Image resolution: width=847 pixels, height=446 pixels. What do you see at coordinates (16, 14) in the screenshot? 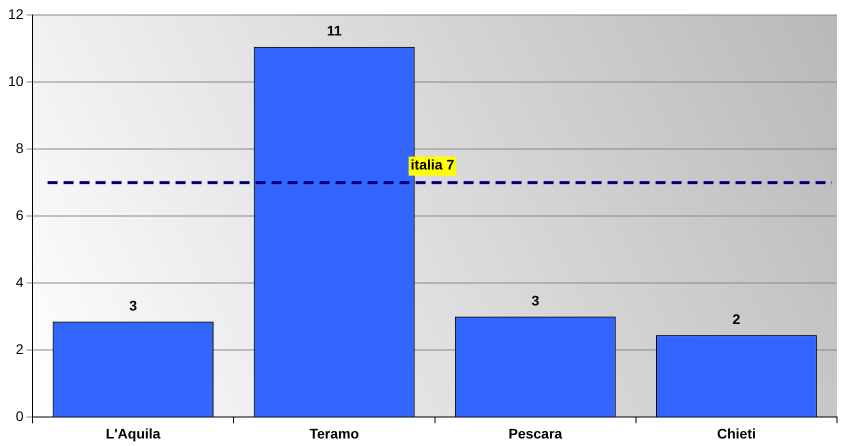
I see `y-tick-label: 12` at bounding box center [16, 14].